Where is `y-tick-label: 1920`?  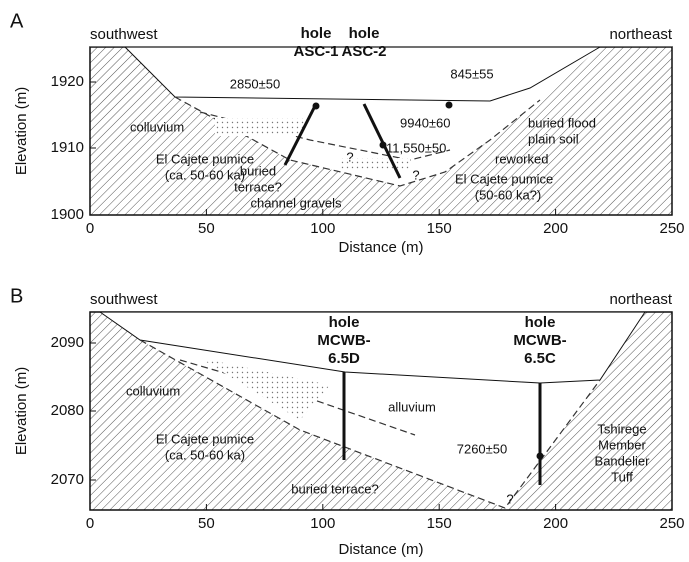
y-tick-label: 1920 is located at coordinates (67, 81).